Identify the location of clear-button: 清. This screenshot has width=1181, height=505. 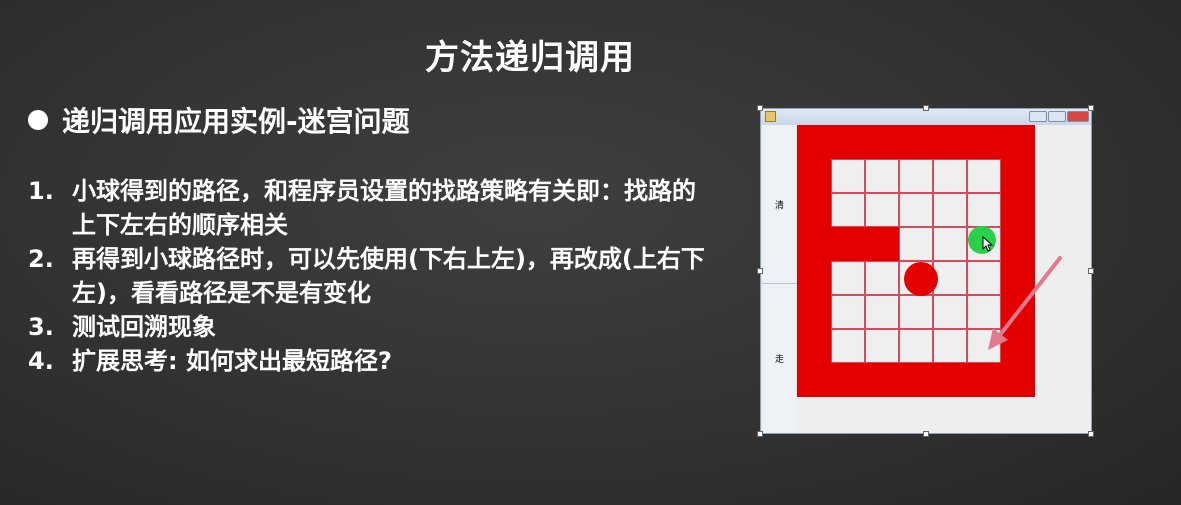
(779, 204).